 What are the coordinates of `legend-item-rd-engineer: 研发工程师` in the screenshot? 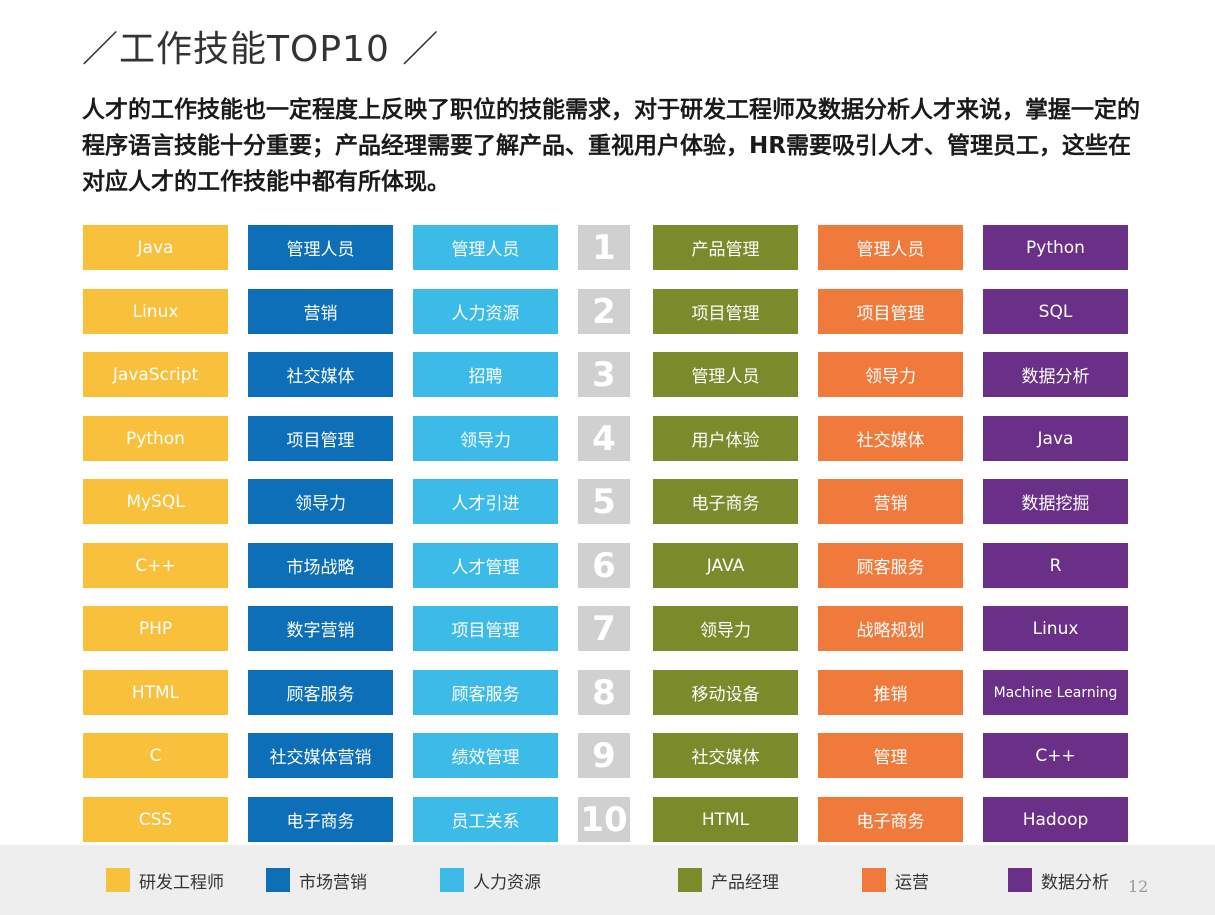 It's located at (165, 880).